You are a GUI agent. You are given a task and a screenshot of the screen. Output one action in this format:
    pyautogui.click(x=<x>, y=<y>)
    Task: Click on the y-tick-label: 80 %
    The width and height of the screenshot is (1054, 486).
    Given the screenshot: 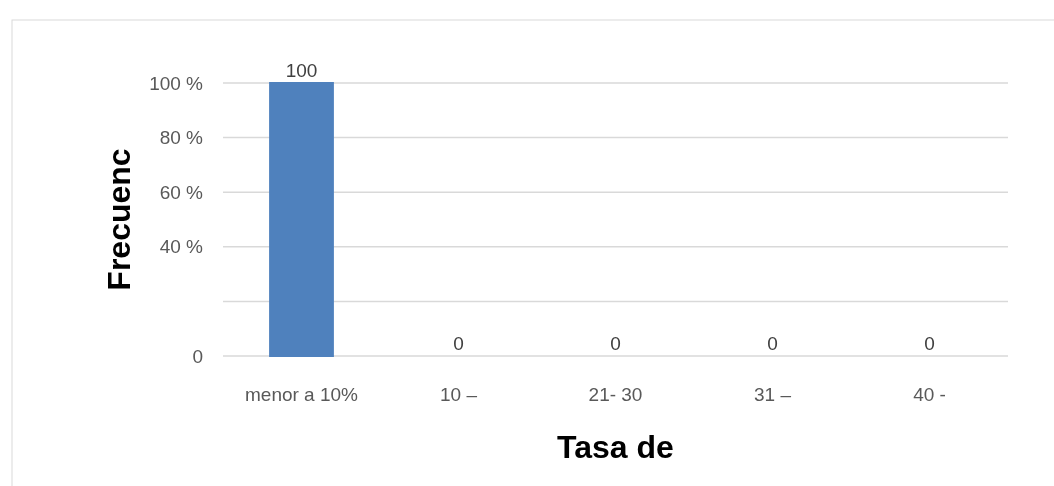 What is the action you would take?
    pyautogui.click(x=181, y=138)
    